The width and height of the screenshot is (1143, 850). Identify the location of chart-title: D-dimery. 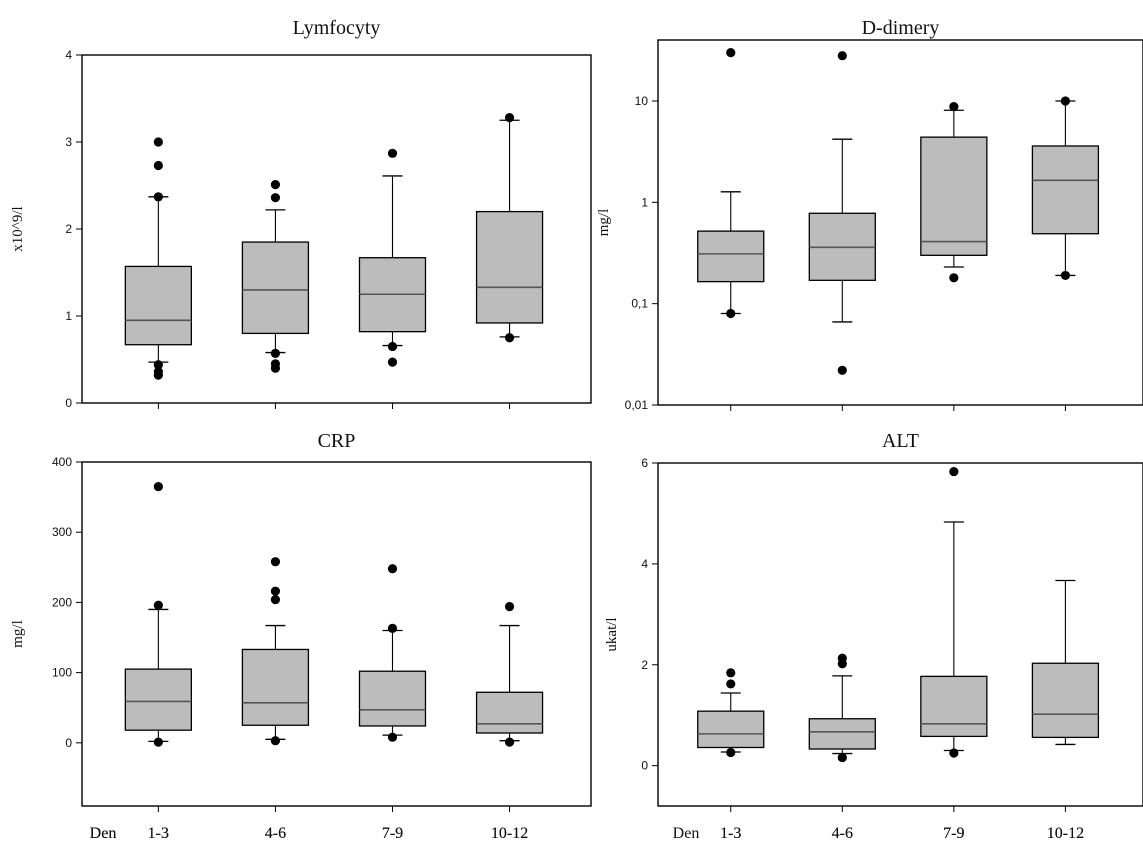
(901, 28).